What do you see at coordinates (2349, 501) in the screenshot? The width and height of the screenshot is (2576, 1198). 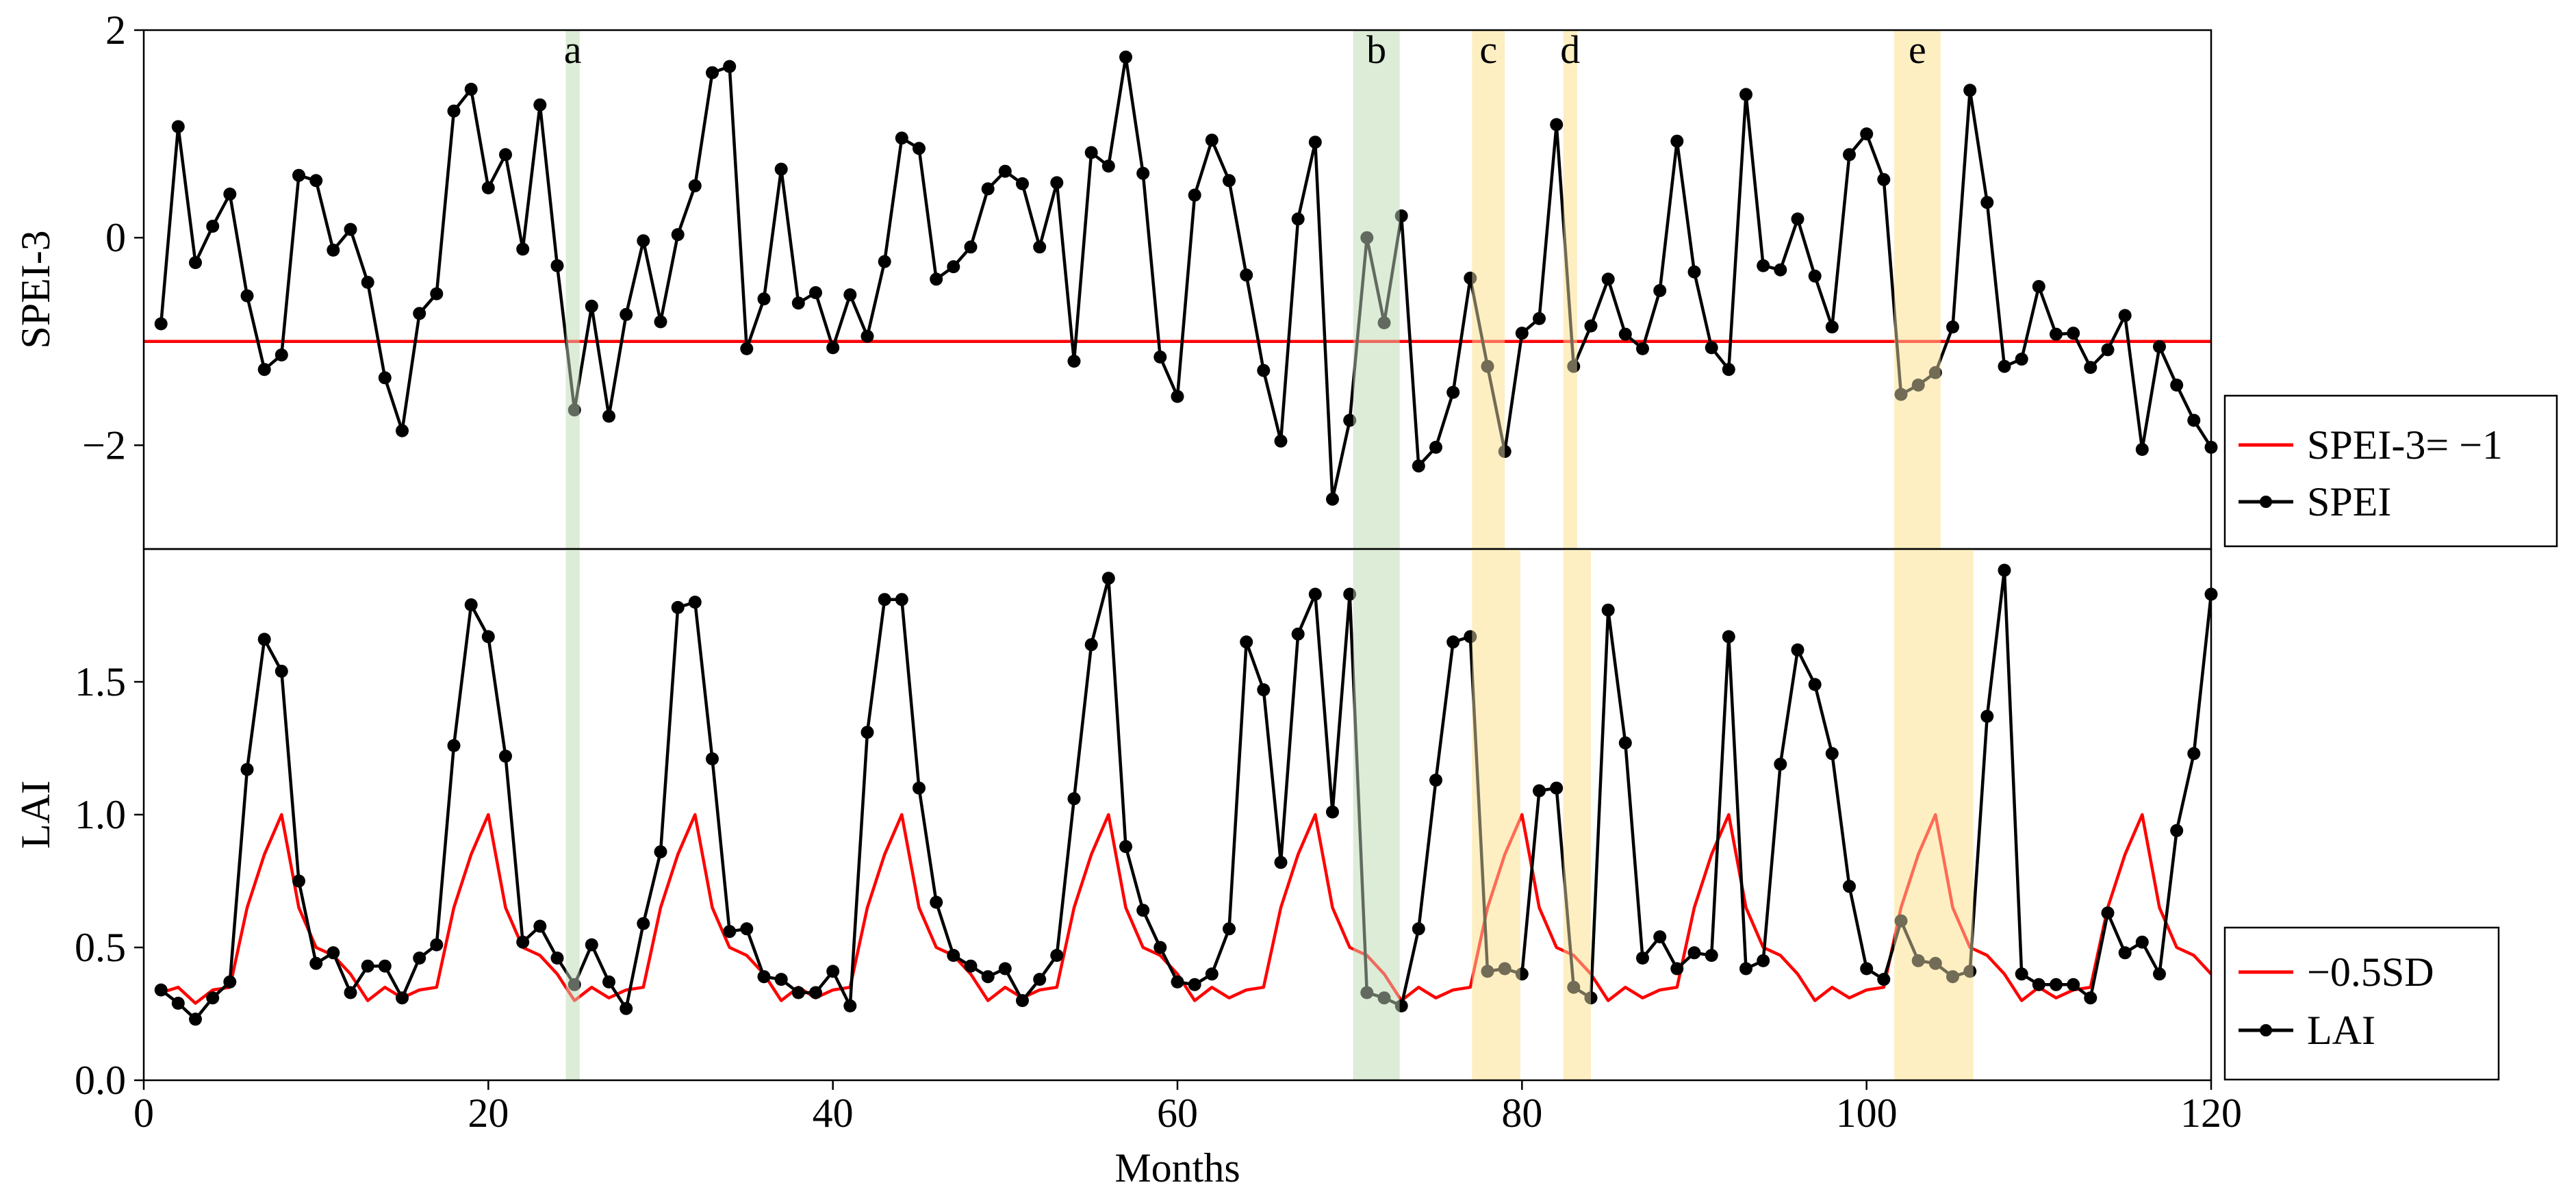 I see `legend-spei-label: SPEI` at bounding box center [2349, 501].